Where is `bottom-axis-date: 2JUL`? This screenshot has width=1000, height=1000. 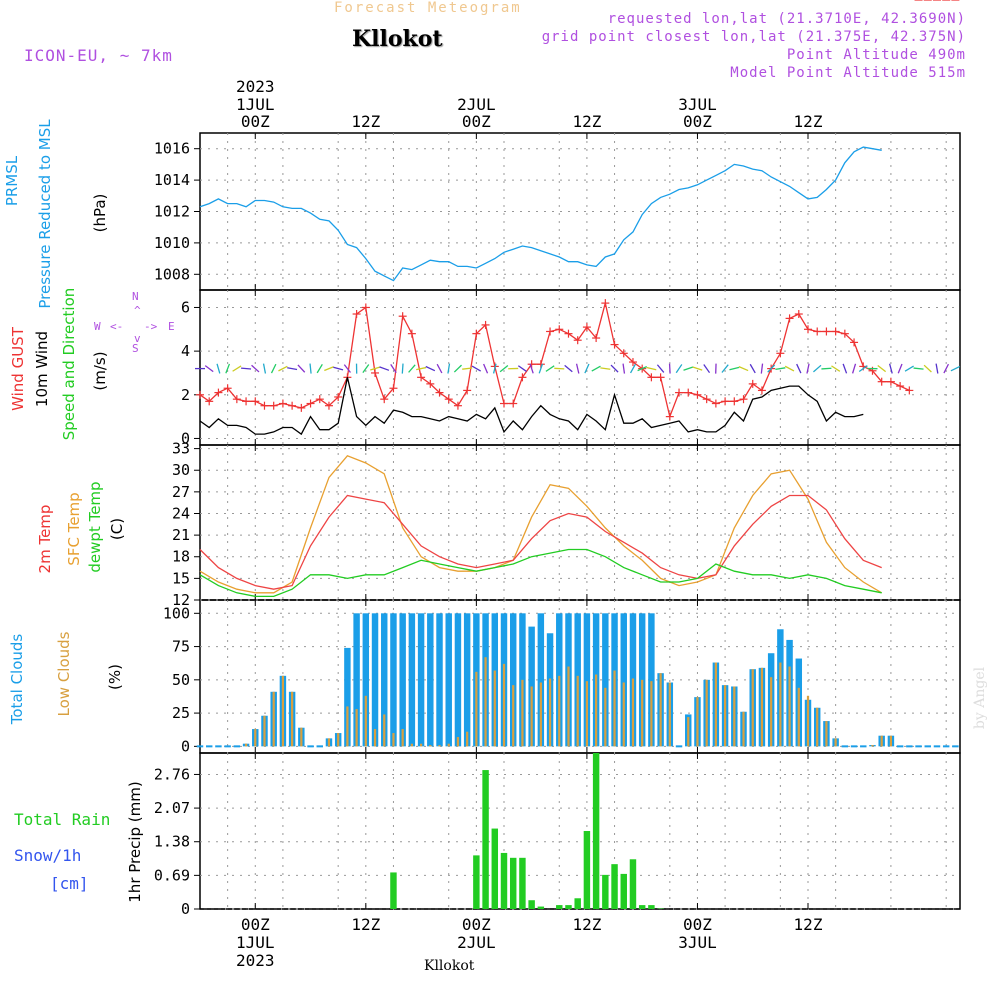 bottom-axis-date: 2JUL is located at coordinates (476, 942).